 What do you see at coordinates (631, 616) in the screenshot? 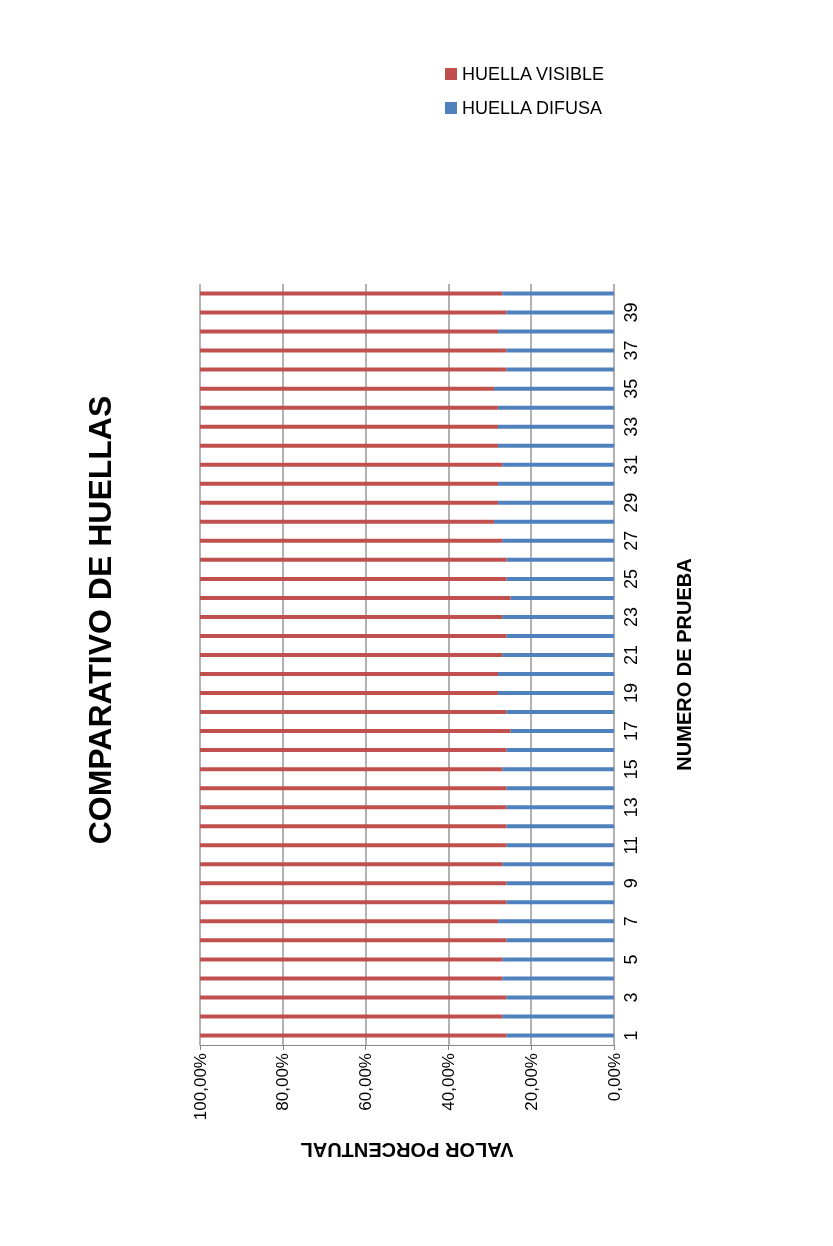
I see `y-tick-label: 23` at bounding box center [631, 616].